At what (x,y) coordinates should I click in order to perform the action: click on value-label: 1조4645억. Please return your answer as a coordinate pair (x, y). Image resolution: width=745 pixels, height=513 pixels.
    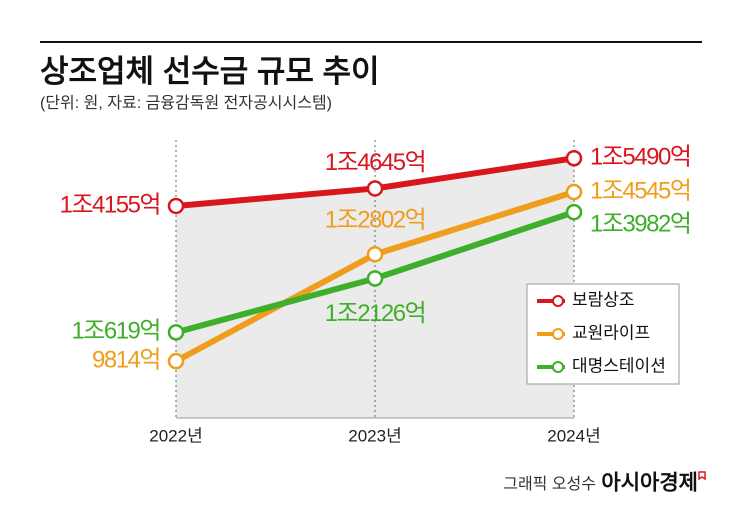
    Looking at the image, I should click on (375, 162).